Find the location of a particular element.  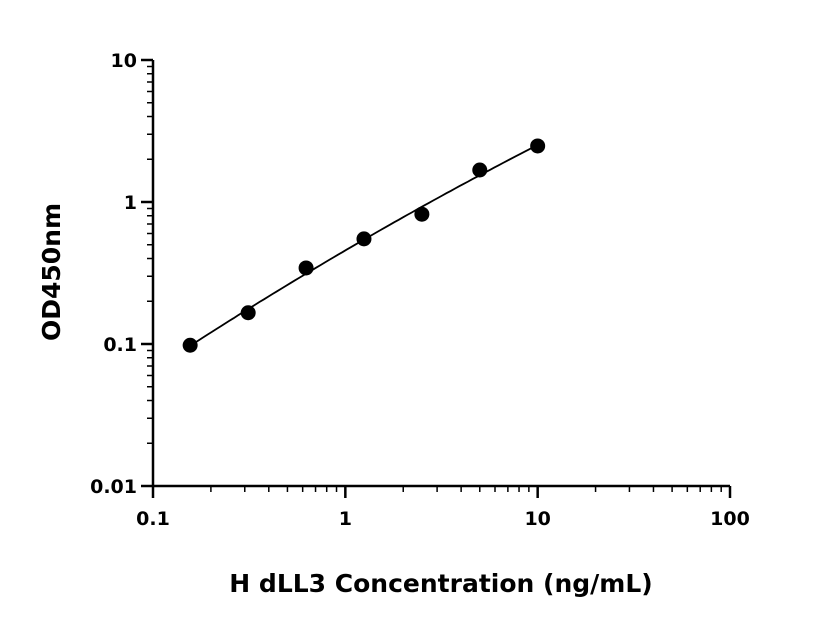

y-tick-label: 1 is located at coordinates (130, 203).